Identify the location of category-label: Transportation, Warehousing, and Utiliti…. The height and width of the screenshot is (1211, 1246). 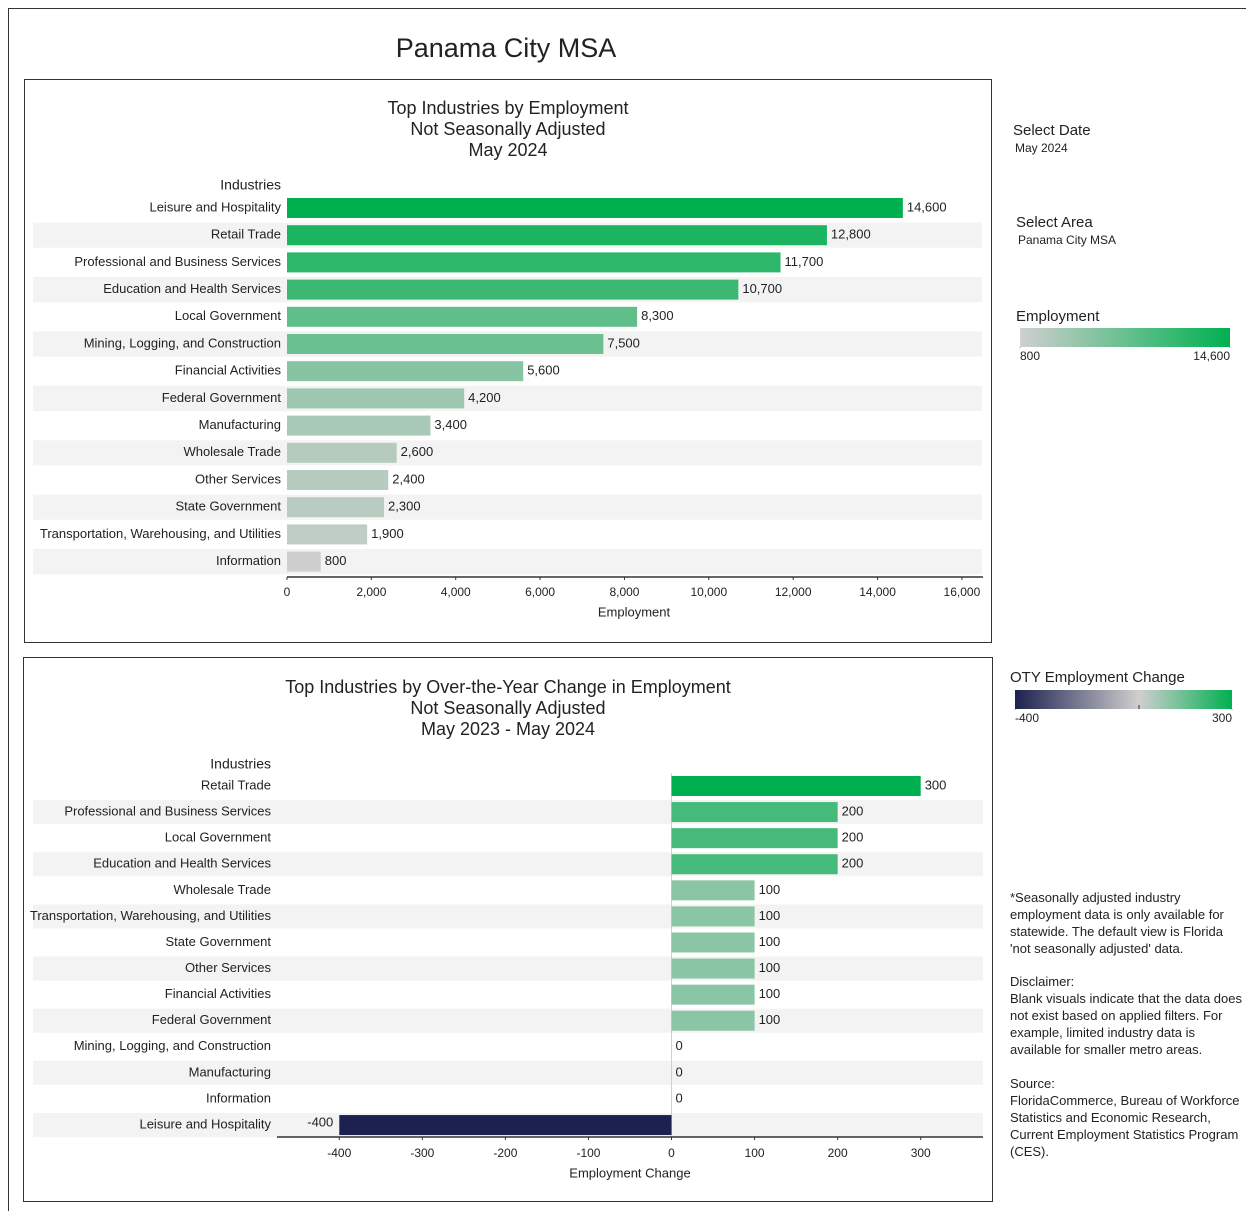
(151, 915).